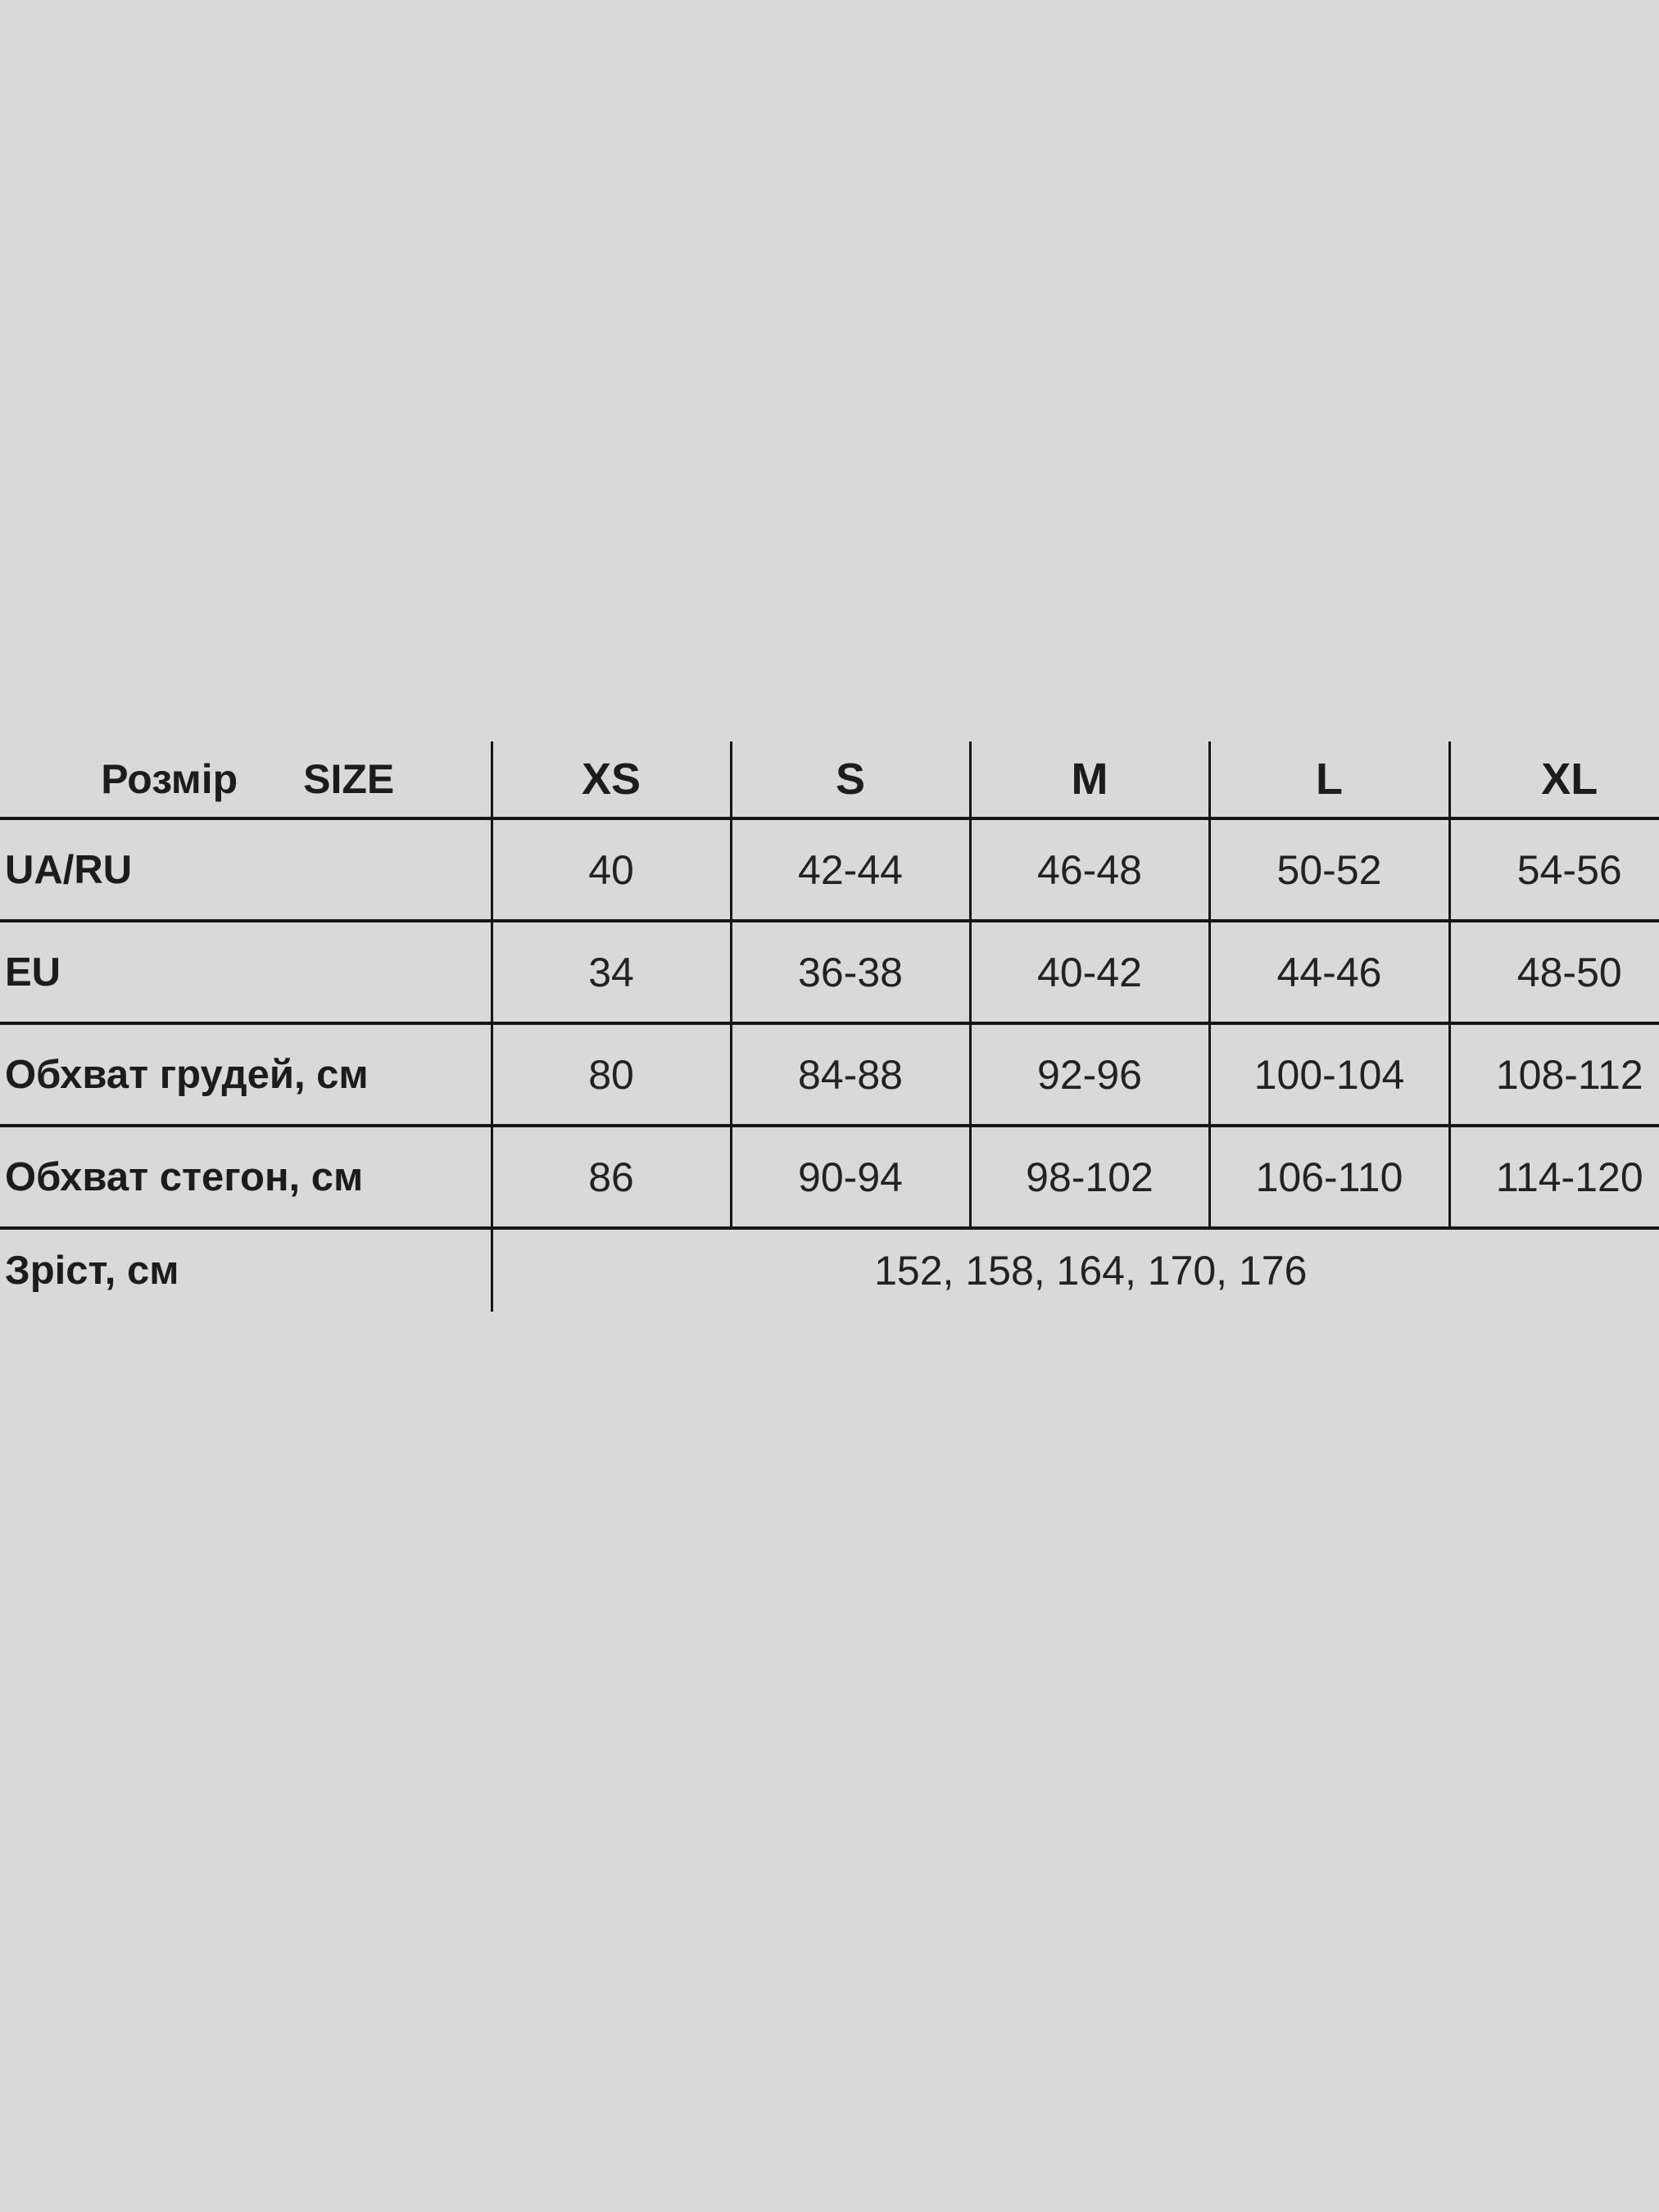 The image size is (1659, 2212). Describe the element at coordinates (849, 870) in the screenshot. I see `value-cell: 42-44` at that location.